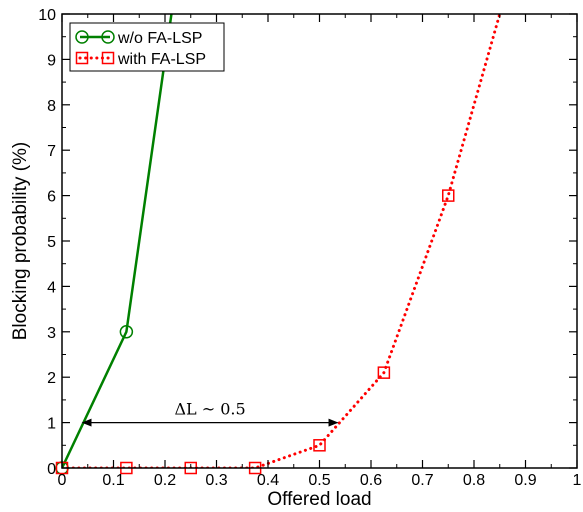 This screenshot has height=512, width=583. What do you see at coordinates (209, 409) in the screenshot?
I see `delta-l-annotation: ΔL ~ 0.5` at bounding box center [209, 409].